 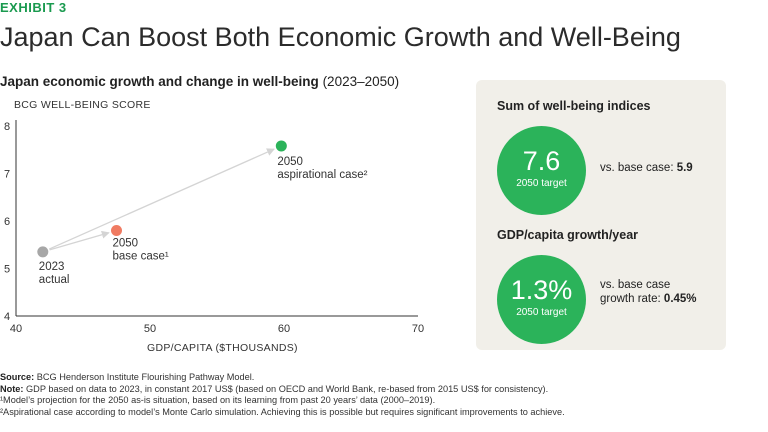 What do you see at coordinates (141, 257) in the screenshot?
I see `point-sublabel-base: base case¹` at bounding box center [141, 257].